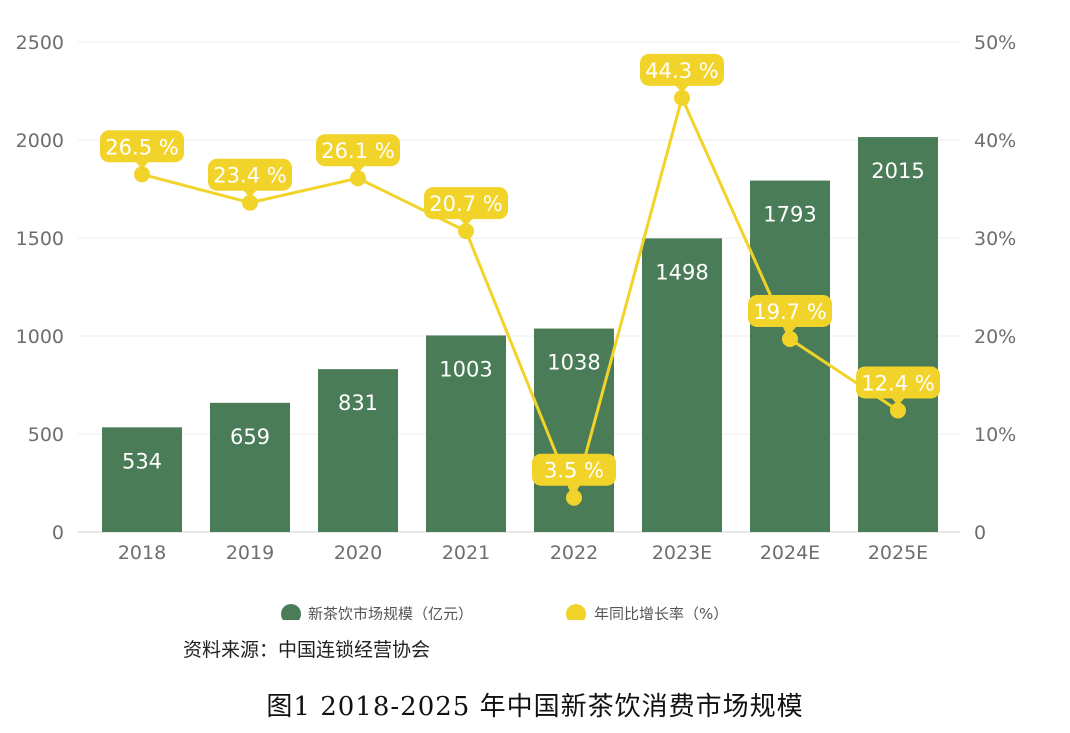 Image resolution: width=1070 pixels, height=733 pixels. I want to click on bar-value-label: 1003, so click(465, 369).